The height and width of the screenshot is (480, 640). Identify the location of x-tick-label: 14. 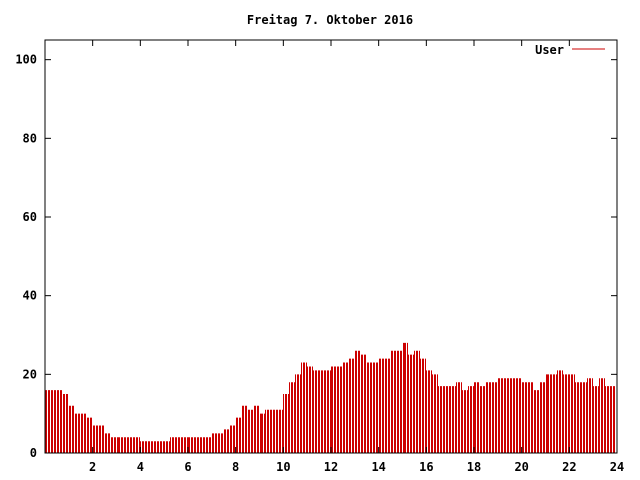
(378, 467).